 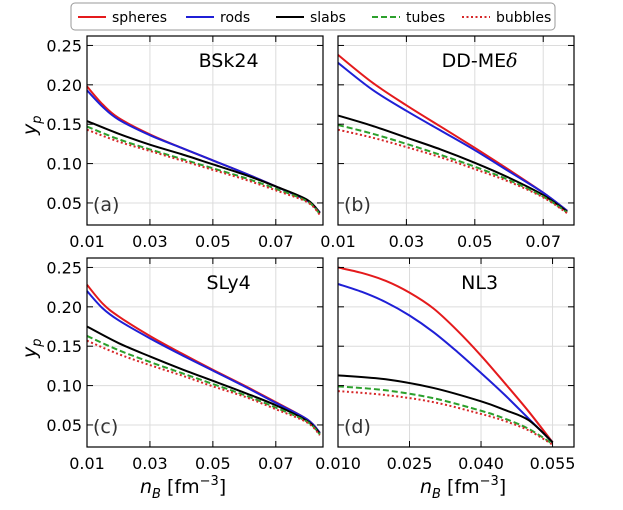 What do you see at coordinates (338, 241) in the screenshot?
I see `panel-b-xtick-label: 0.01` at bounding box center [338, 241].